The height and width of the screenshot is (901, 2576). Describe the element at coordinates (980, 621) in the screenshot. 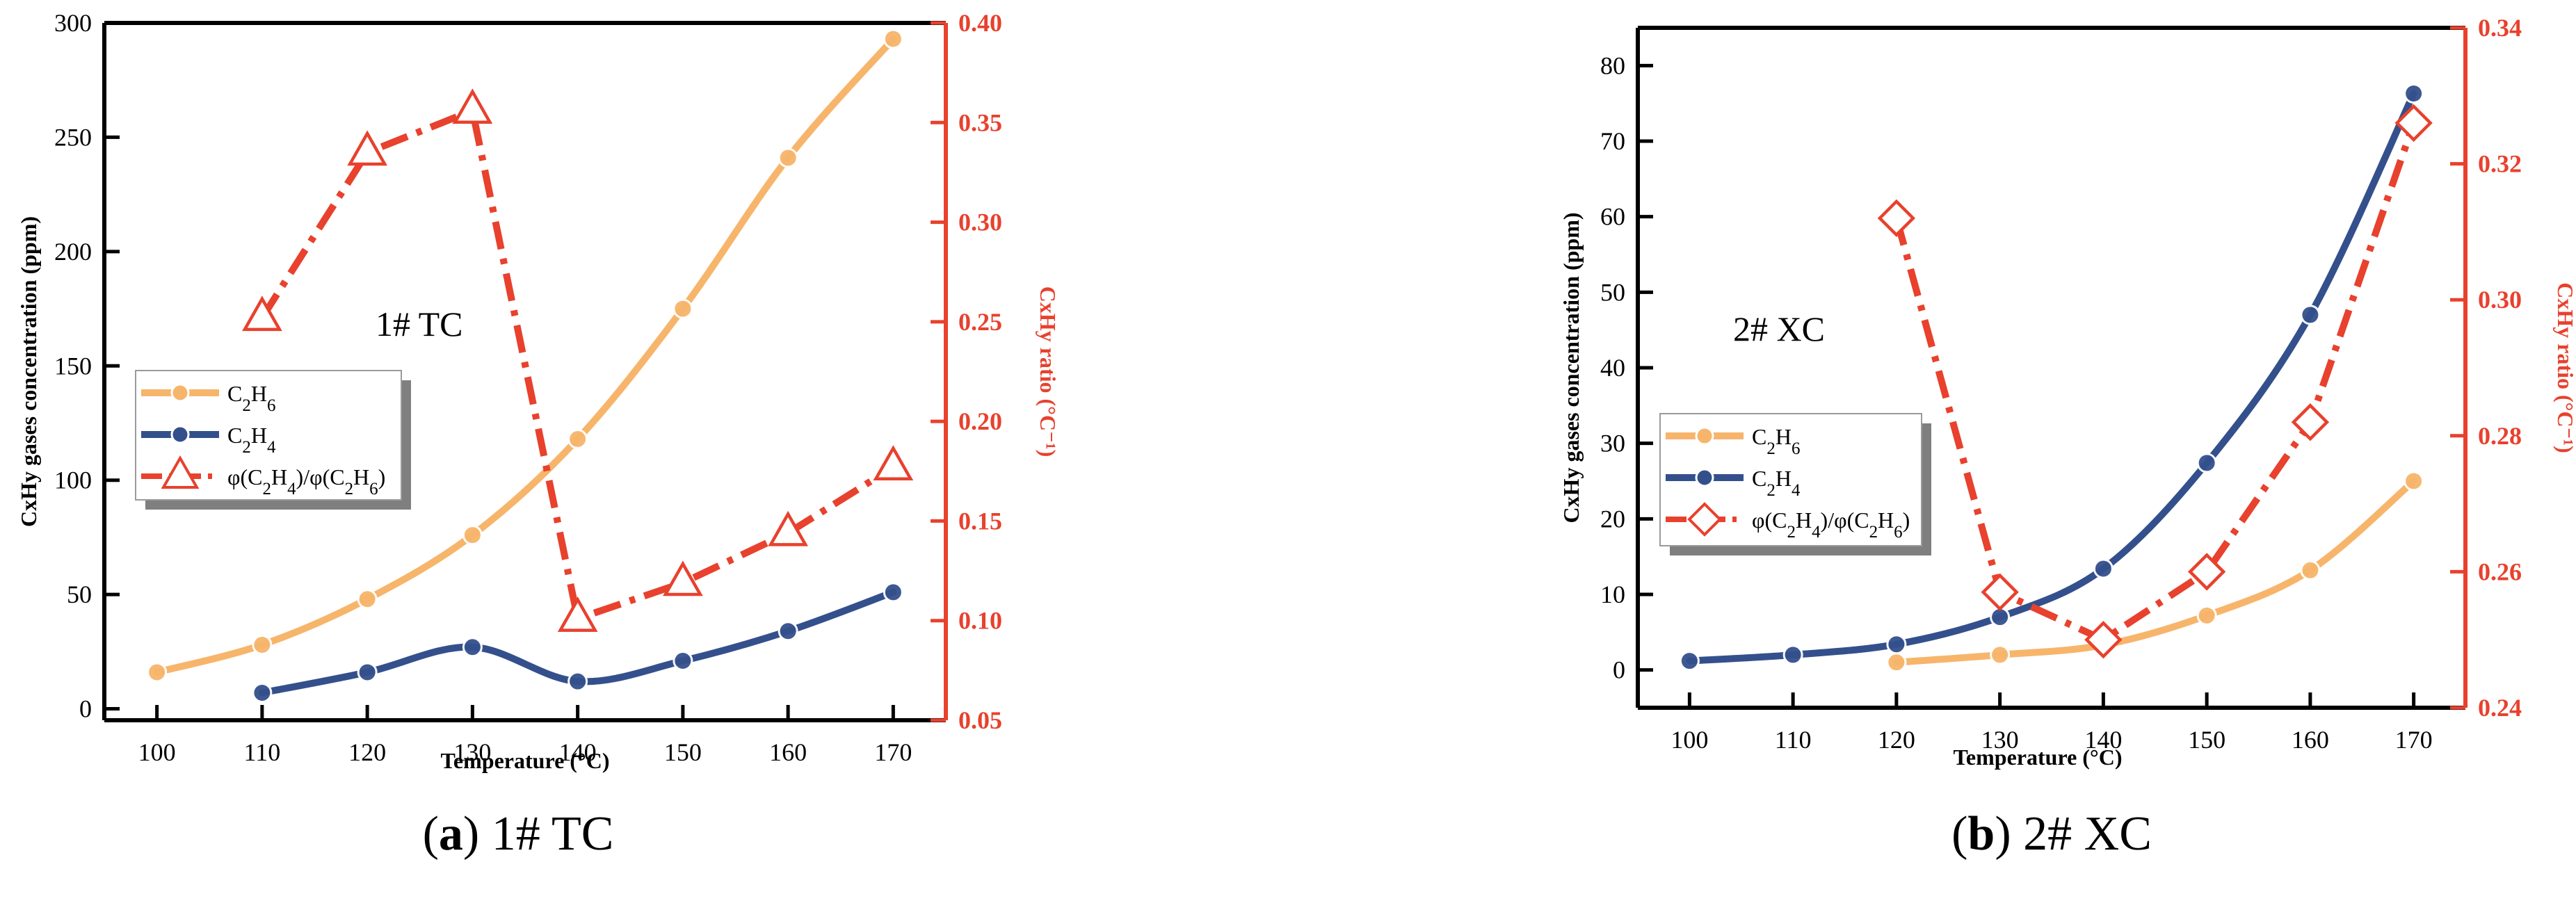

I see `y-right-tick-label: 0.10` at that location.